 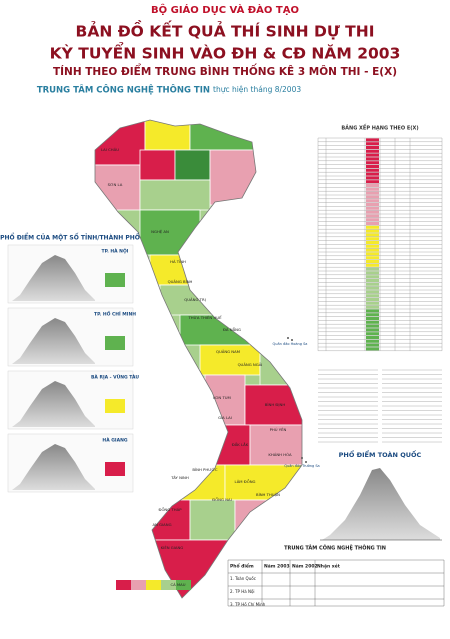 What do you see at coordinates (242, 566) in the screenshot?
I see `column-header: Phổ điểm` at bounding box center [242, 566].